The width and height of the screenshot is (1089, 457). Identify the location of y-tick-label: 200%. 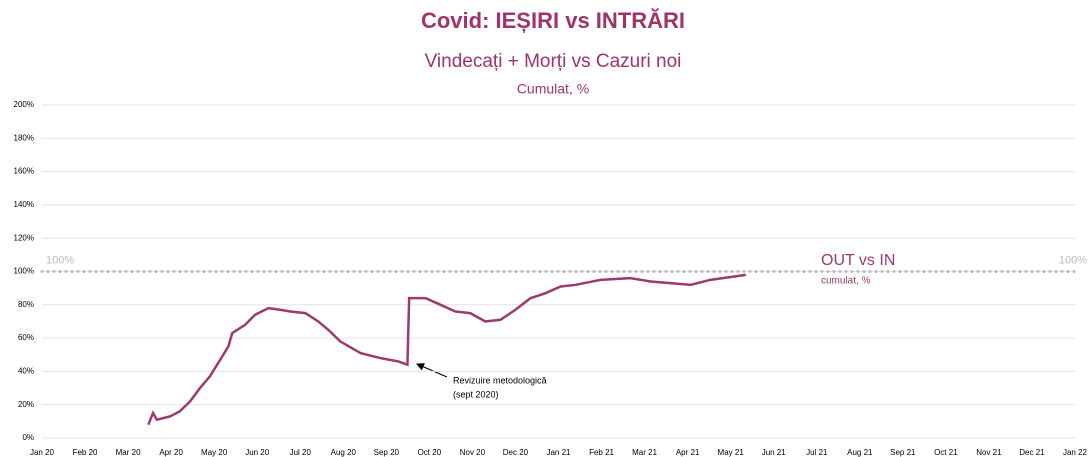
(24, 104).